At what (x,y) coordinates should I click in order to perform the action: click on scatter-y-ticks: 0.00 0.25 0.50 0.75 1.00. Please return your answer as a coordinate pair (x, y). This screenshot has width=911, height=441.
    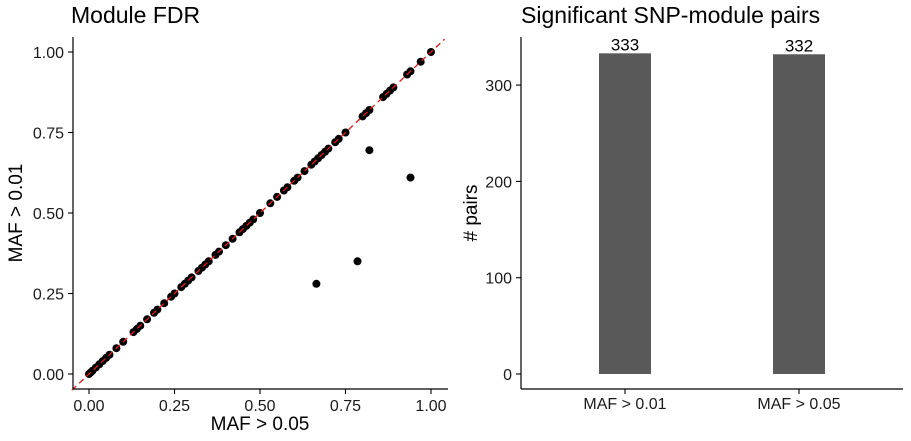
    Looking at the image, I should click on (53, 214).